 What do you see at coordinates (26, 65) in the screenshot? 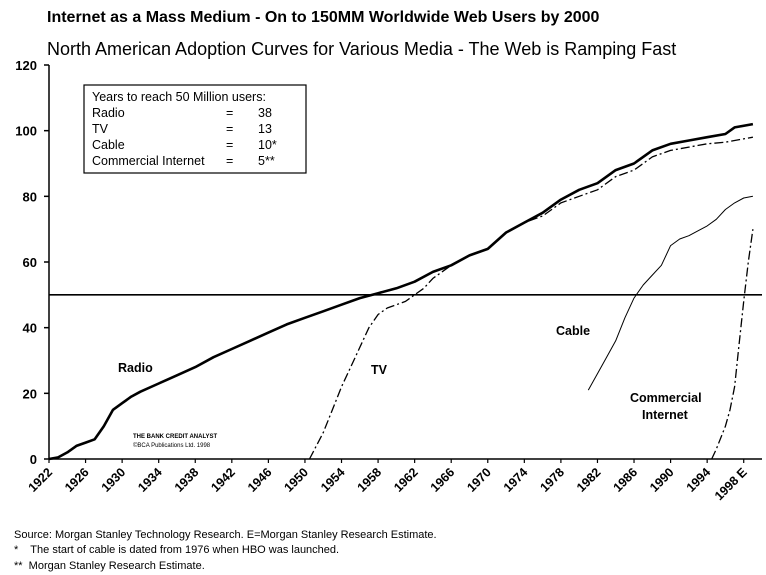
I see `y-tick-label: 120` at bounding box center [26, 65].